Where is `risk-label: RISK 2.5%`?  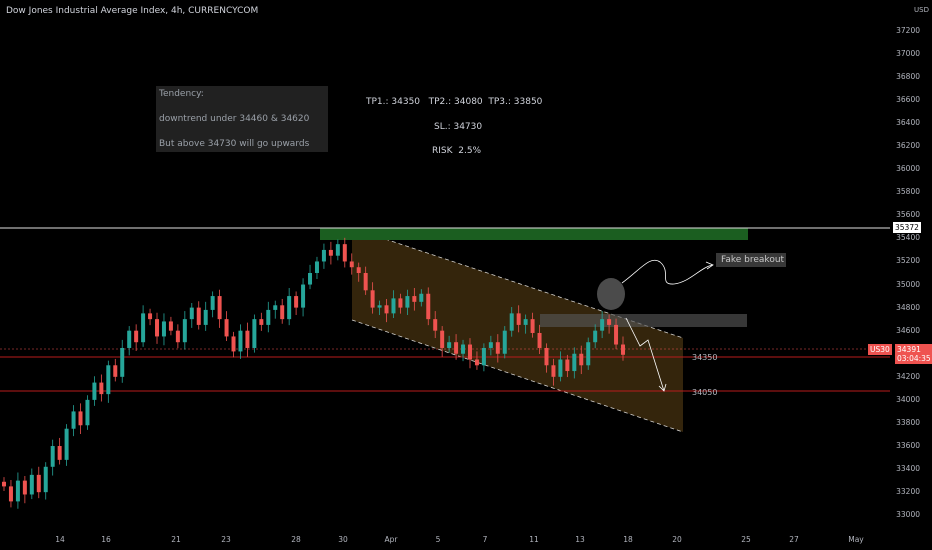
risk-label: RISK 2.5% is located at coordinates (457, 151).